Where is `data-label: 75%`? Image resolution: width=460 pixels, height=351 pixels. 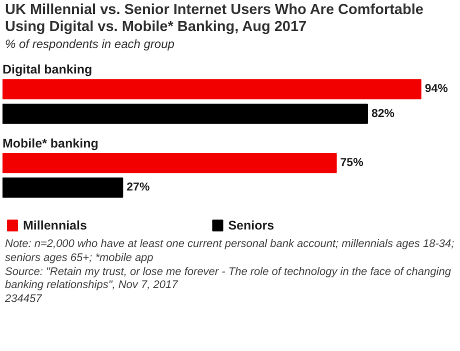 data-label: 75% is located at coordinates (352, 164).